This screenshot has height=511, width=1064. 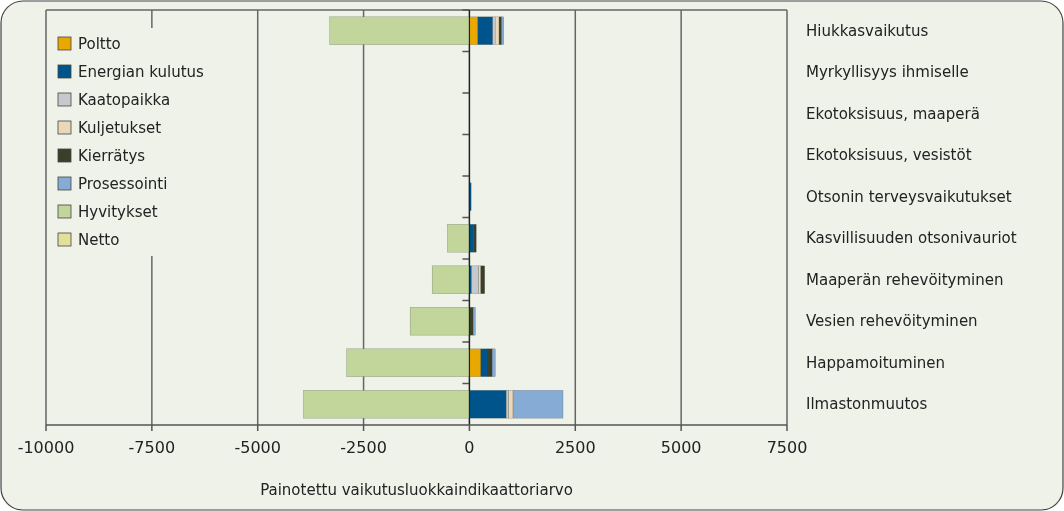 I want to click on y-tick-label: Ilmastonmuutos, so click(x=867, y=404).